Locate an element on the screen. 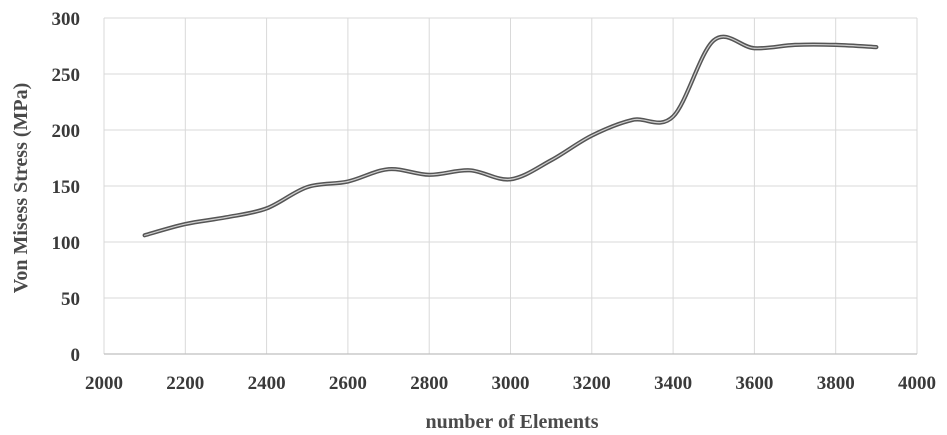 This screenshot has height=435, width=947. x-tick-label: 2000 is located at coordinates (104, 383).